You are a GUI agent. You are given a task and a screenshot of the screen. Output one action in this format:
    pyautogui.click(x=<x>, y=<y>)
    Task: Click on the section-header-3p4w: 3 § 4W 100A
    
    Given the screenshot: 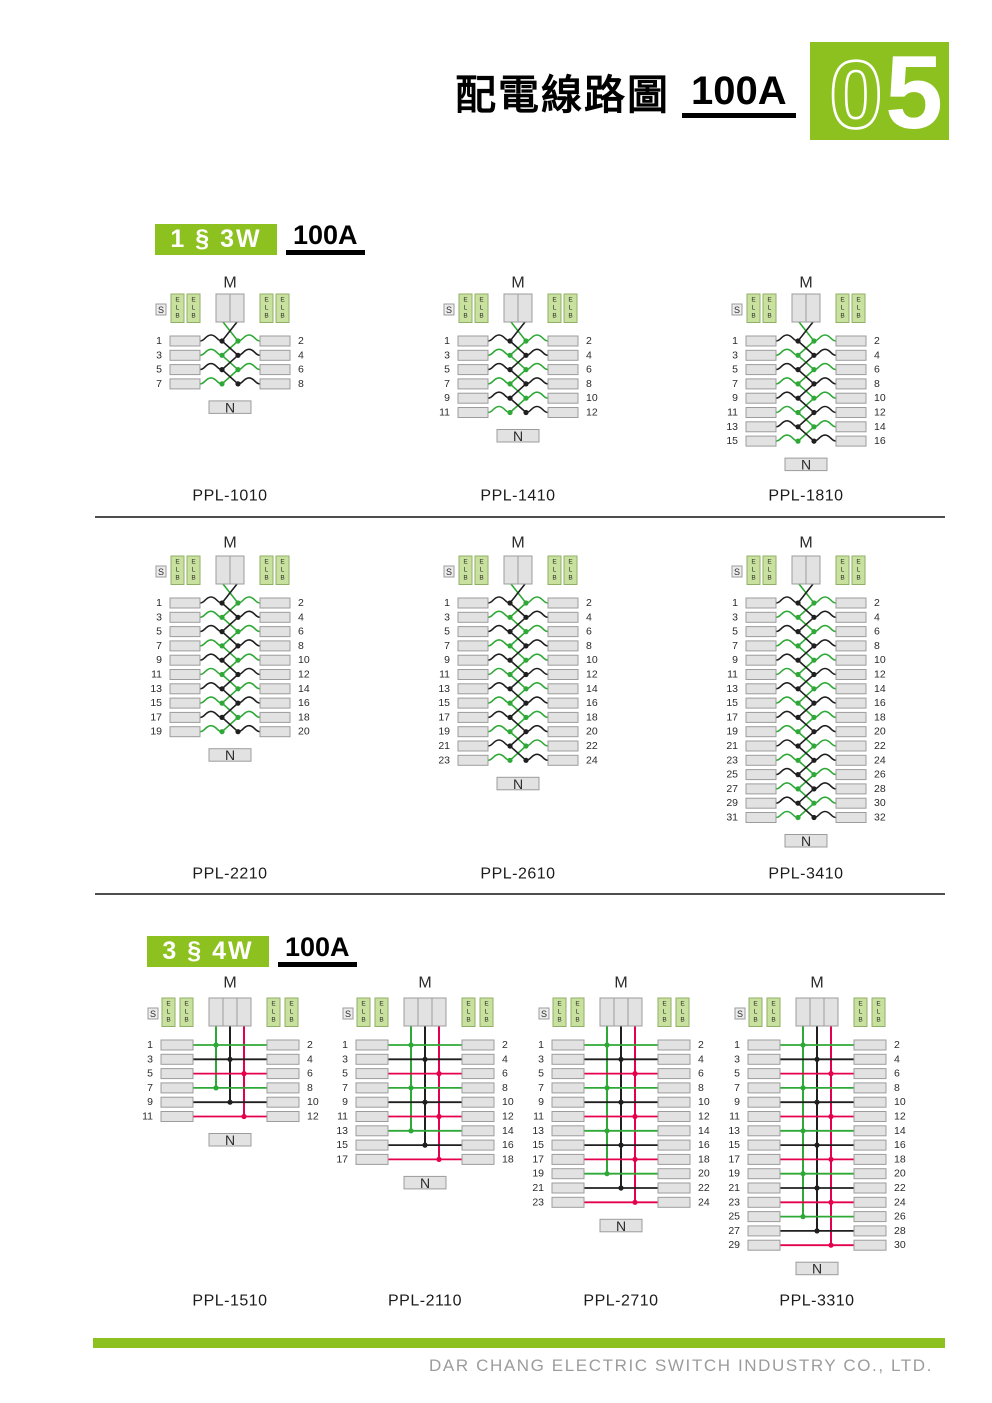 What is the action you would take?
    pyautogui.click(x=252, y=950)
    